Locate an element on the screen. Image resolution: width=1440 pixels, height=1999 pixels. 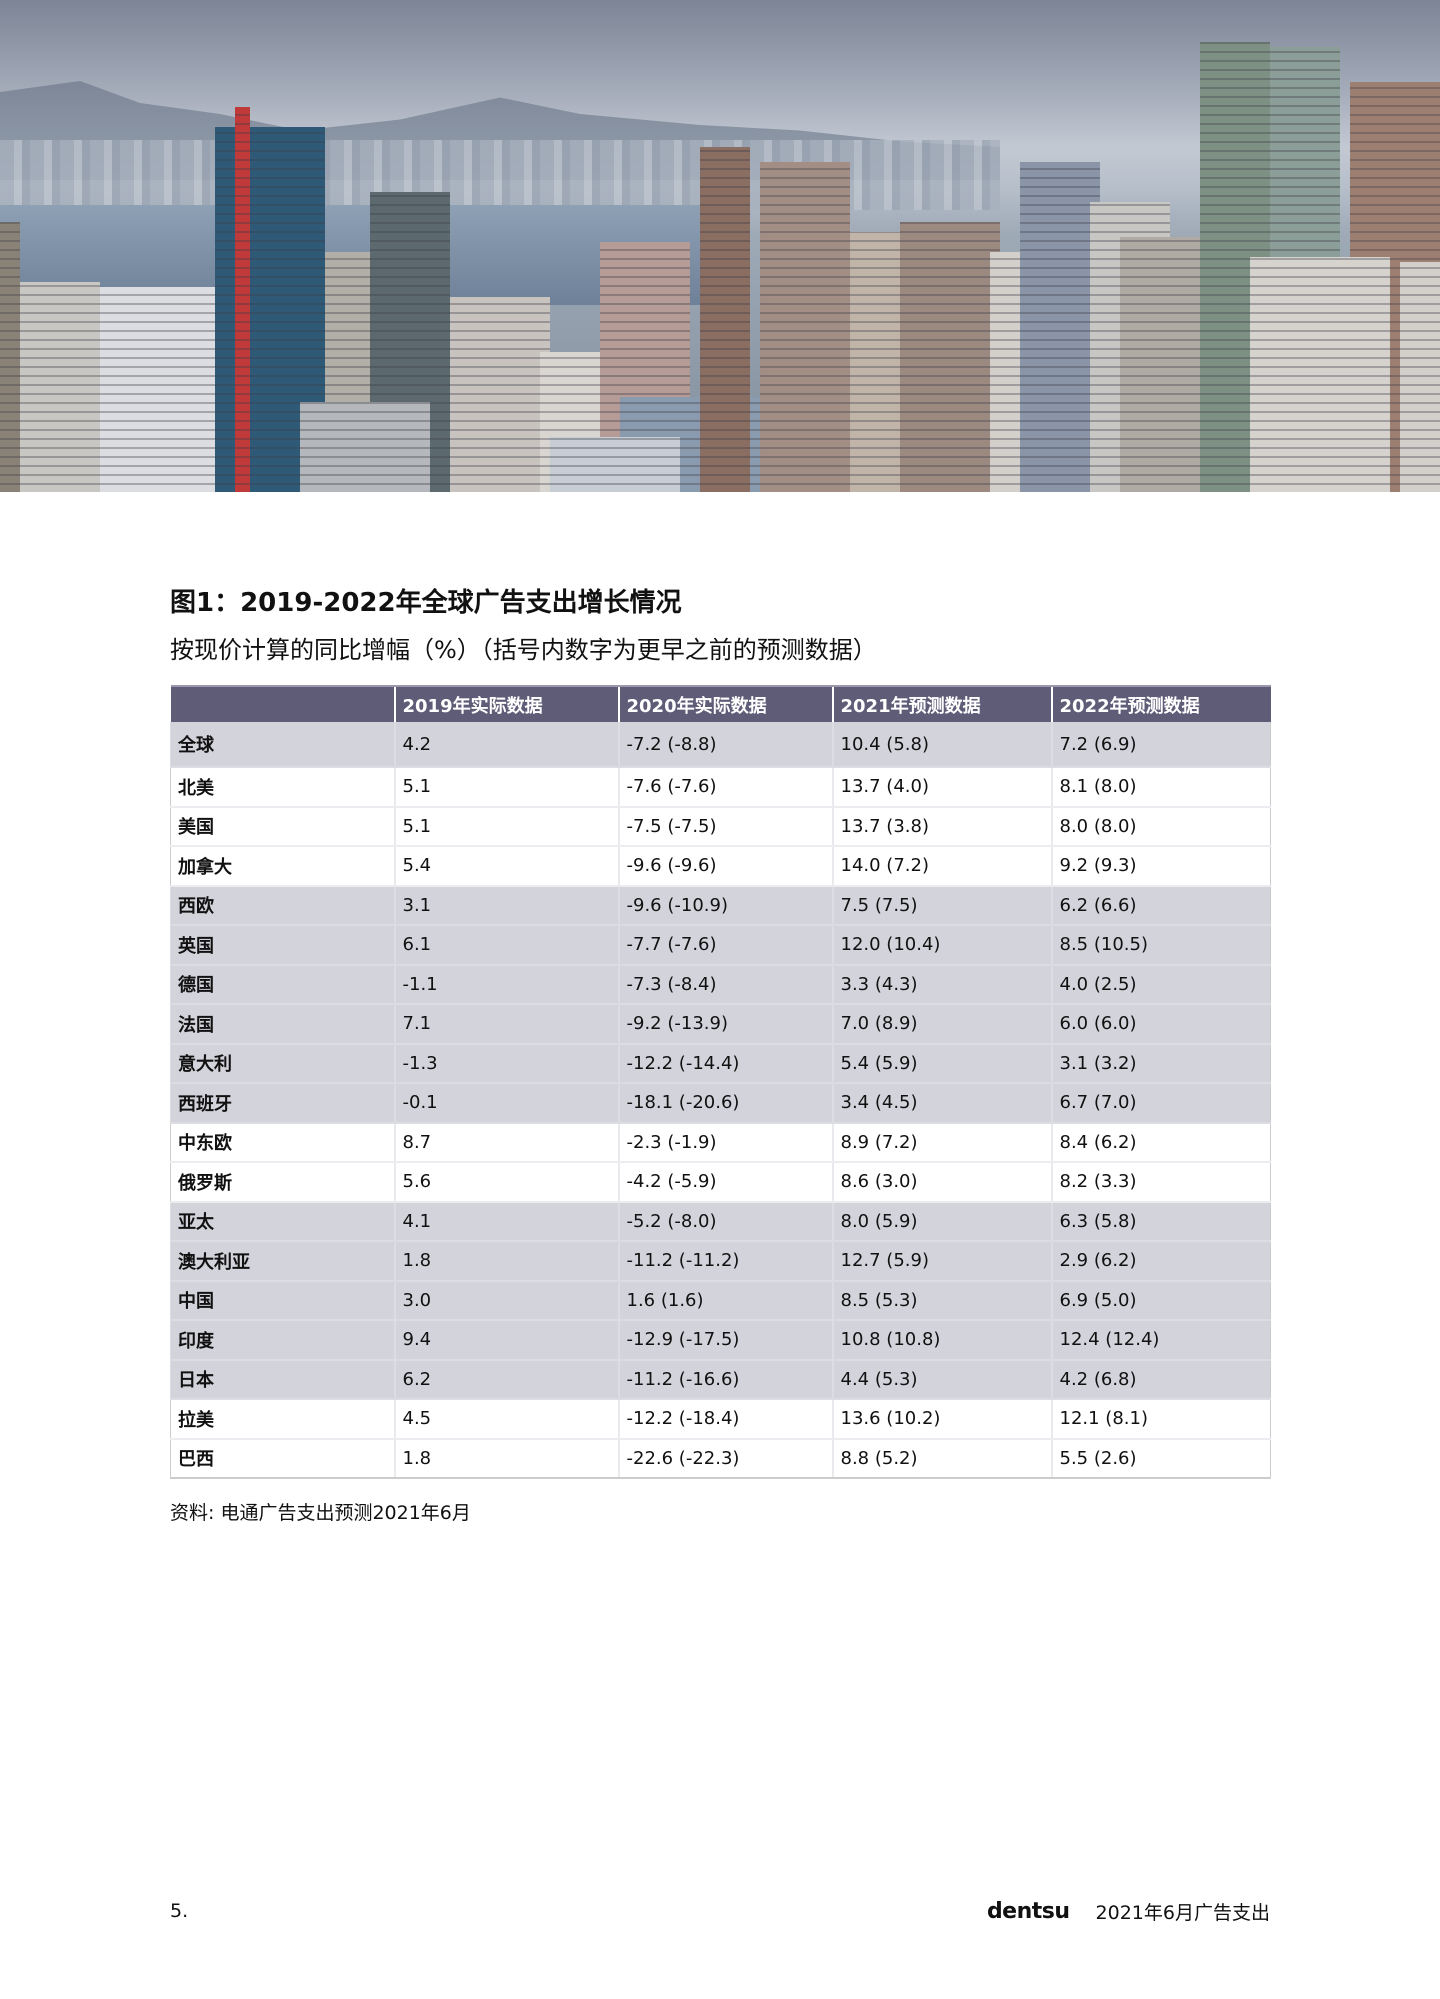
value-cell: -7.3 (-8.4) is located at coordinates (725, 984).